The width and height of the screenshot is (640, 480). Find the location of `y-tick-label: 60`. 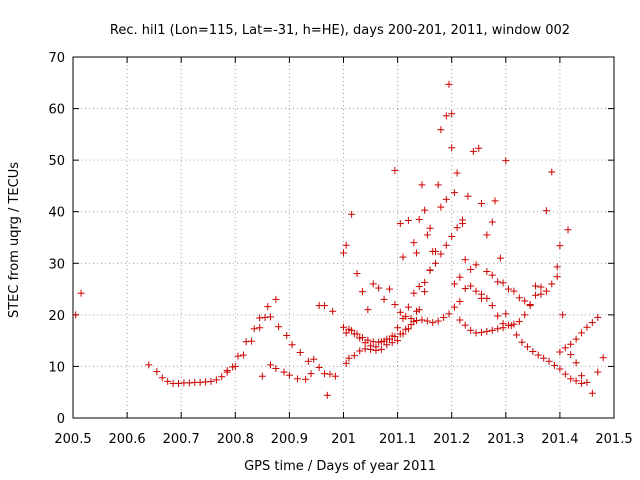

y-tick-label: 60 is located at coordinates (56, 110).